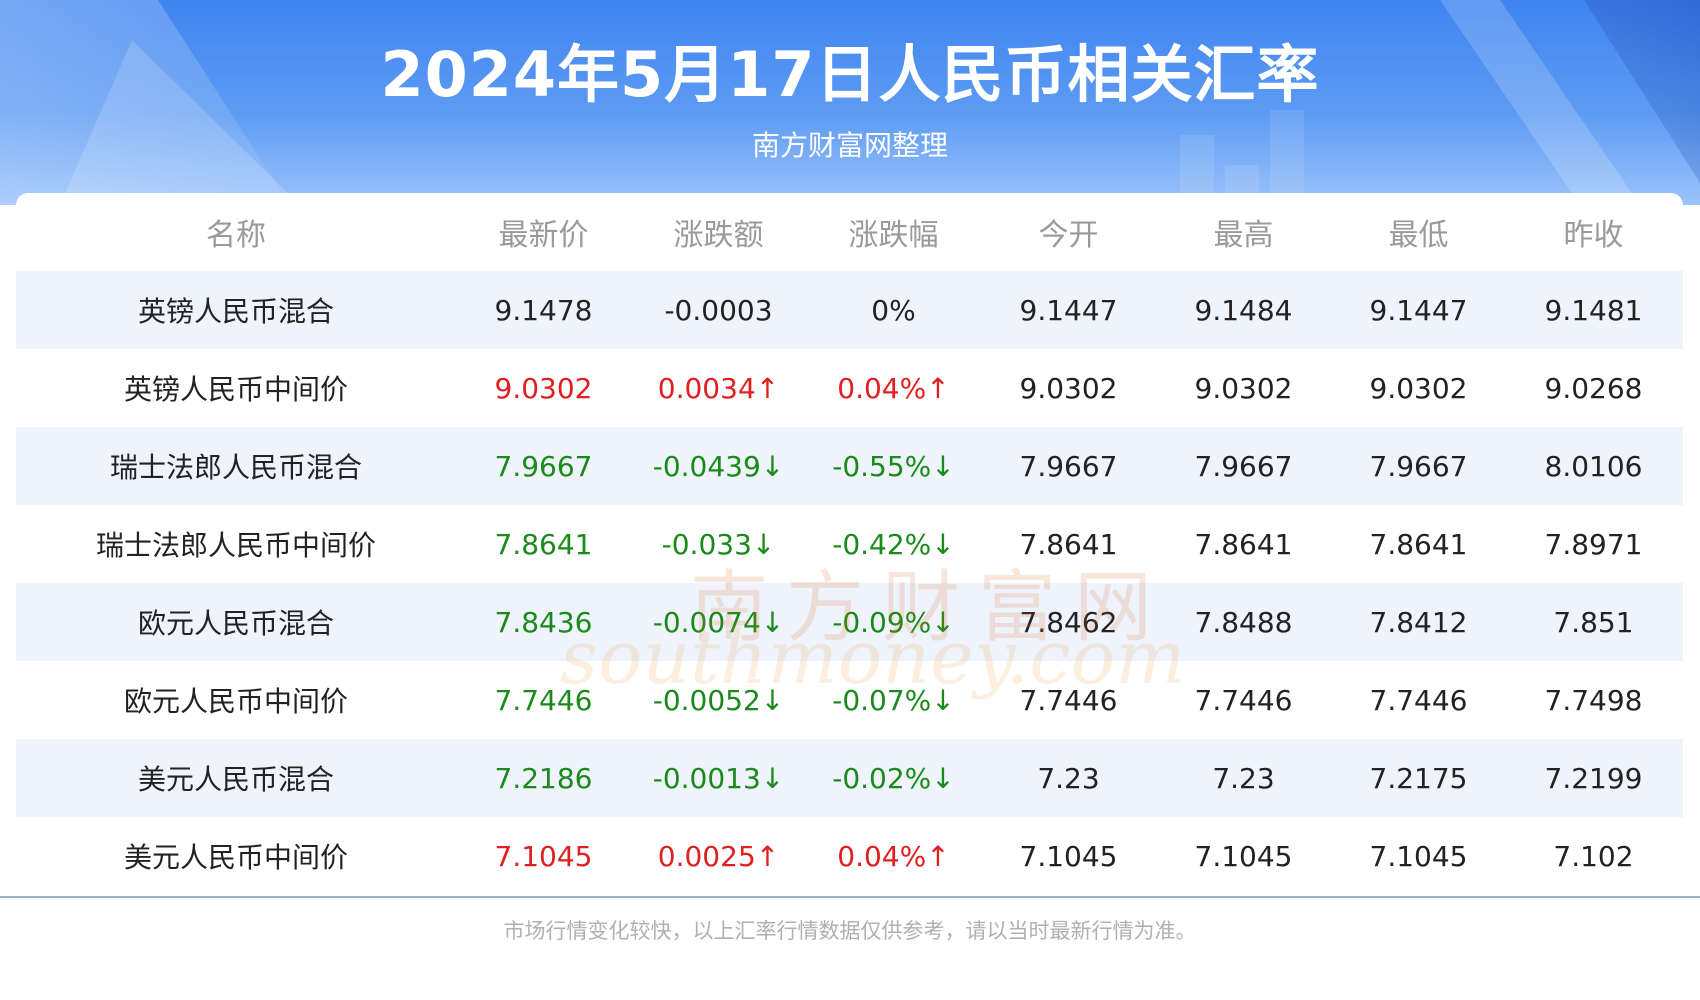 This screenshot has height=1000, width=1700. I want to click on footer-divider, so click(850, 897).